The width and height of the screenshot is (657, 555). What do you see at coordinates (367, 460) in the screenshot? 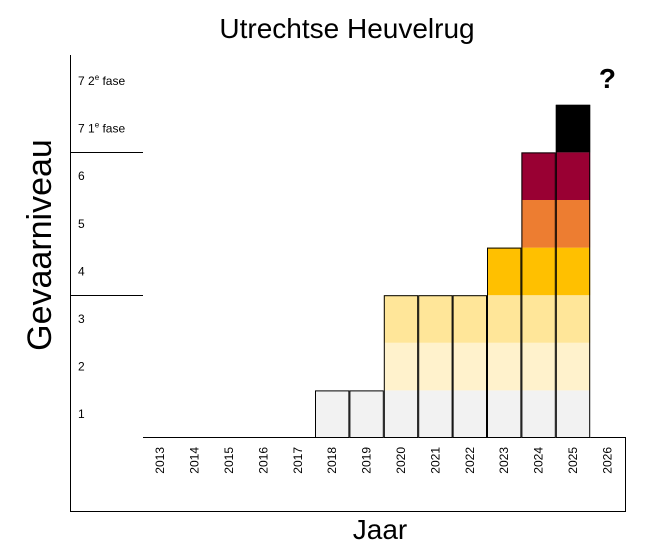
I see `x-tick-label-2019: 2019` at bounding box center [367, 460].